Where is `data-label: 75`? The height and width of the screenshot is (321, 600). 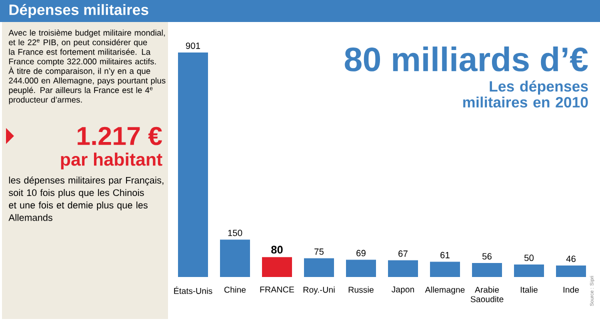
data-label: 75 is located at coordinates (319, 251).